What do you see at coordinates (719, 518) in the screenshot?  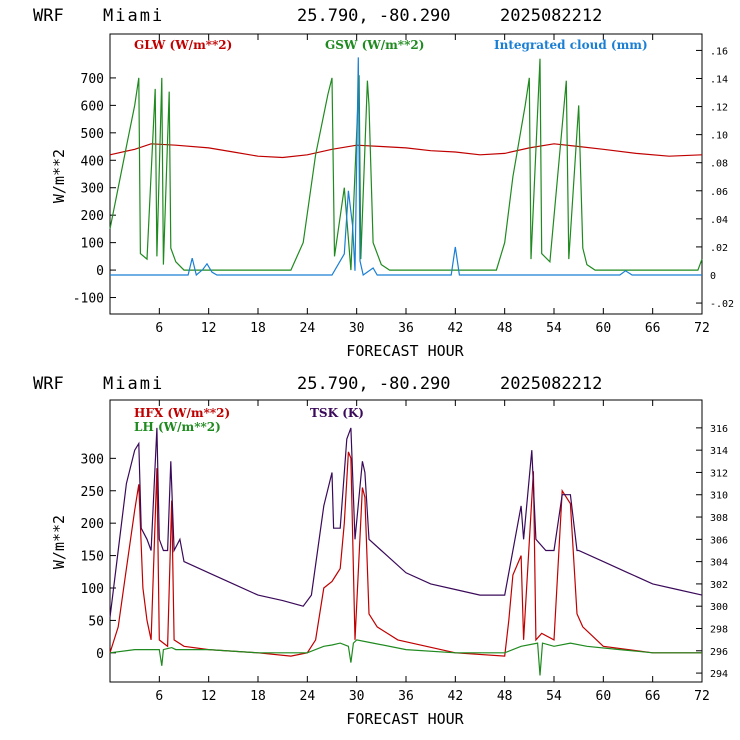 I see `y2-tick-label: 308` at bounding box center [719, 518].